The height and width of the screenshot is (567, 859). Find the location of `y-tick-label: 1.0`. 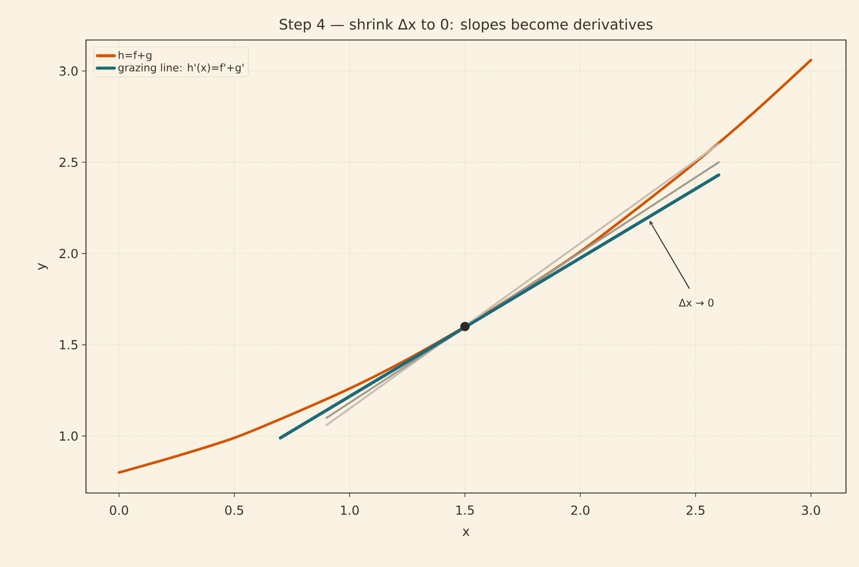

y-tick-label: 1.0 is located at coordinates (69, 436).